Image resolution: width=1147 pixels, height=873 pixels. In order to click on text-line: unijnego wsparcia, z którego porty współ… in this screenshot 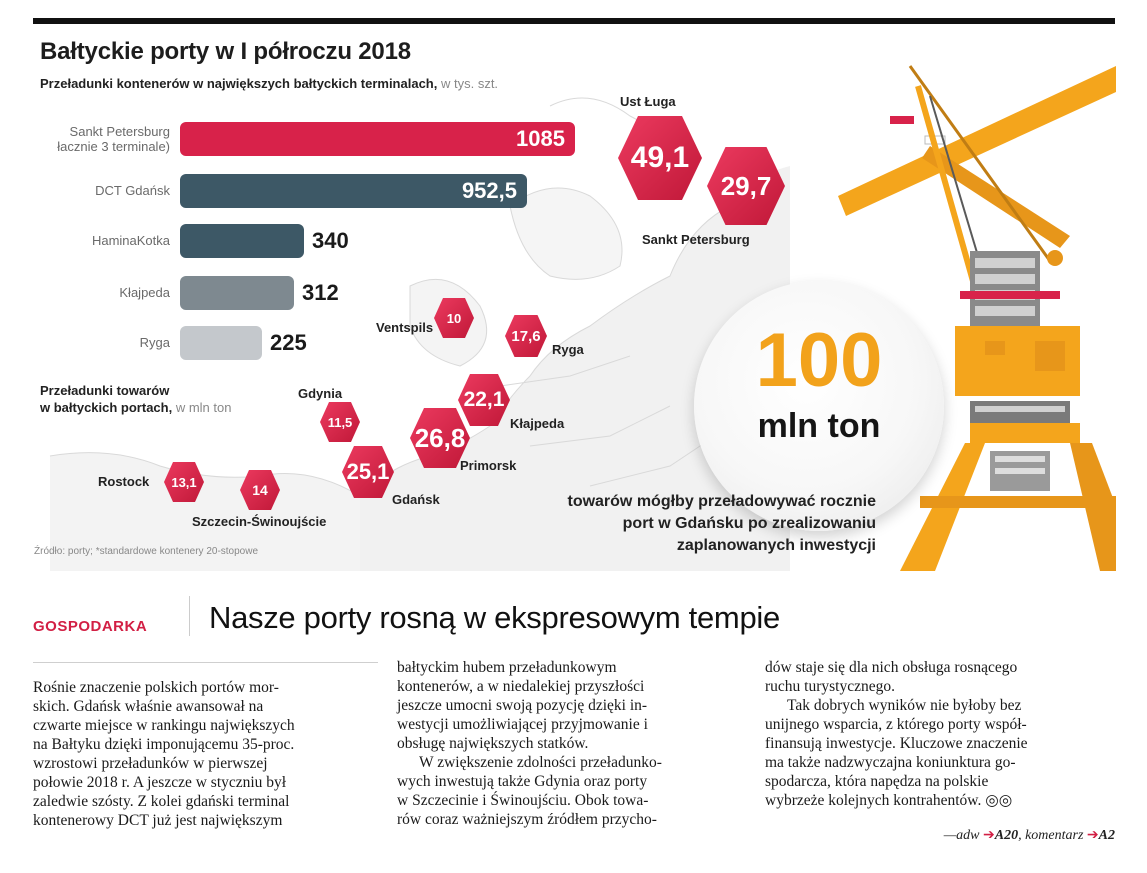, I will do `click(896, 724)`.